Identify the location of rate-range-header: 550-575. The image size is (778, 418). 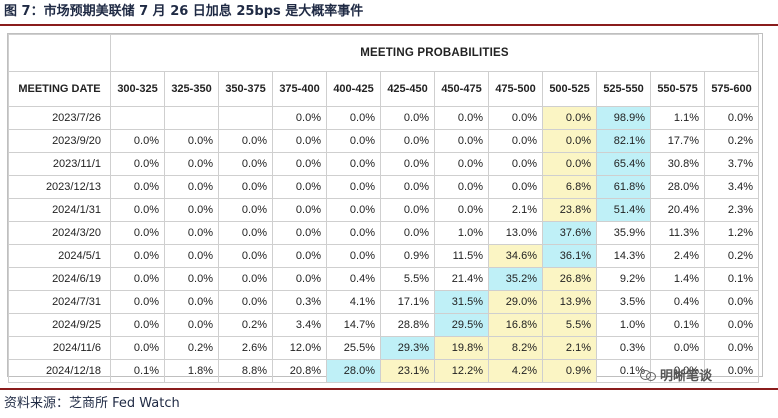
(677, 89).